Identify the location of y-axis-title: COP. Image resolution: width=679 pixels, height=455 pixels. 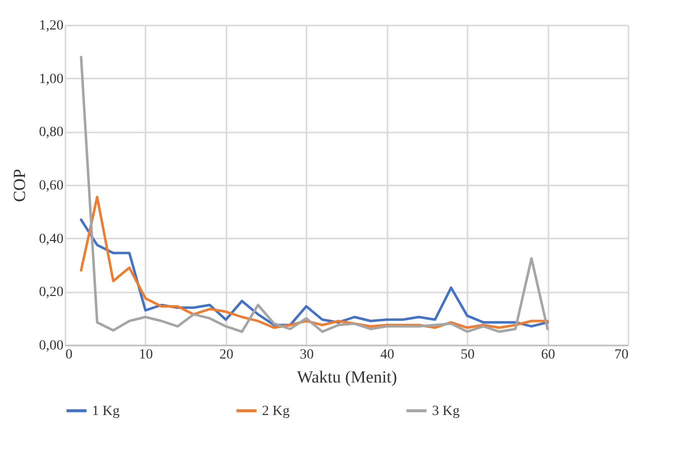
(19, 185).